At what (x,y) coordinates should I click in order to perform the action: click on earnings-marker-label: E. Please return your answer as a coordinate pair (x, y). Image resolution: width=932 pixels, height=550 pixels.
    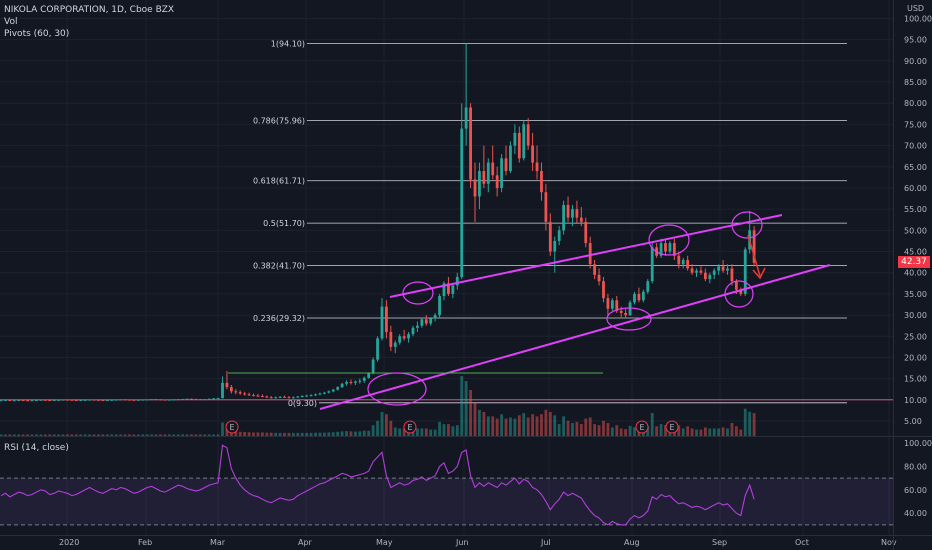
    Looking at the image, I should click on (409, 427).